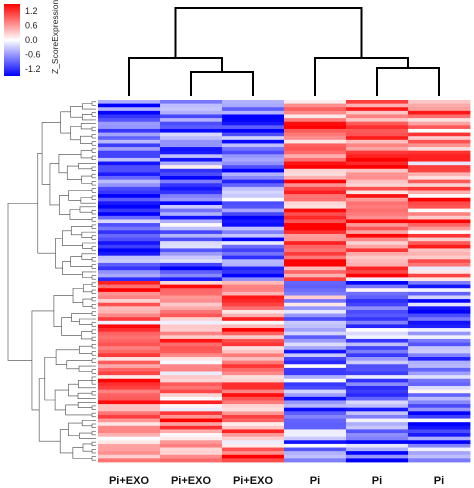  I want to click on column-label: Pi+EXO, so click(129, 481).